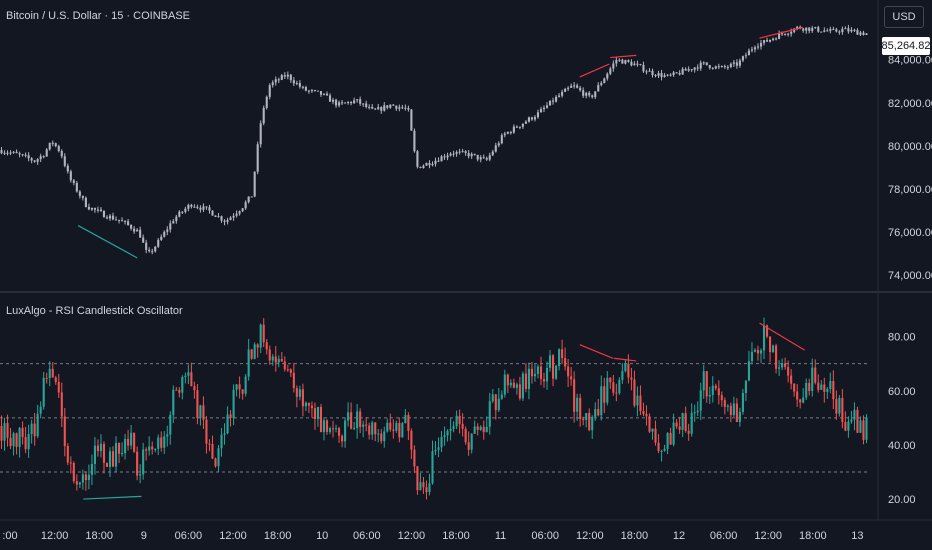 The height and width of the screenshot is (550, 932). What do you see at coordinates (782, 336) in the screenshot?
I see `bearish-divergence-line` at bounding box center [782, 336].